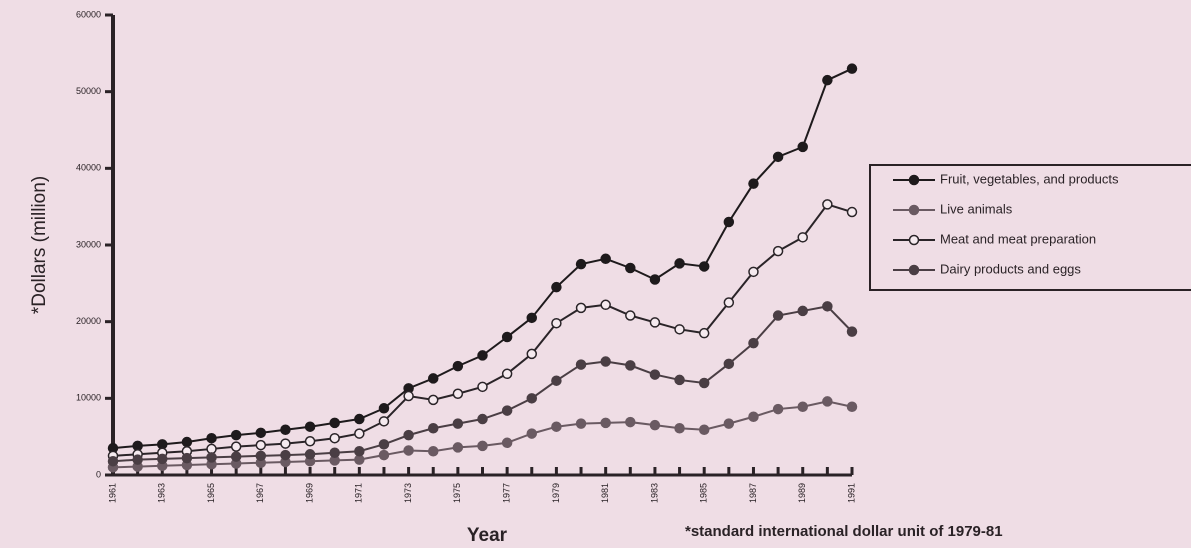 The image size is (1191, 548). Describe the element at coordinates (408, 493) in the screenshot. I see `x-tick-label: 1973` at that location.